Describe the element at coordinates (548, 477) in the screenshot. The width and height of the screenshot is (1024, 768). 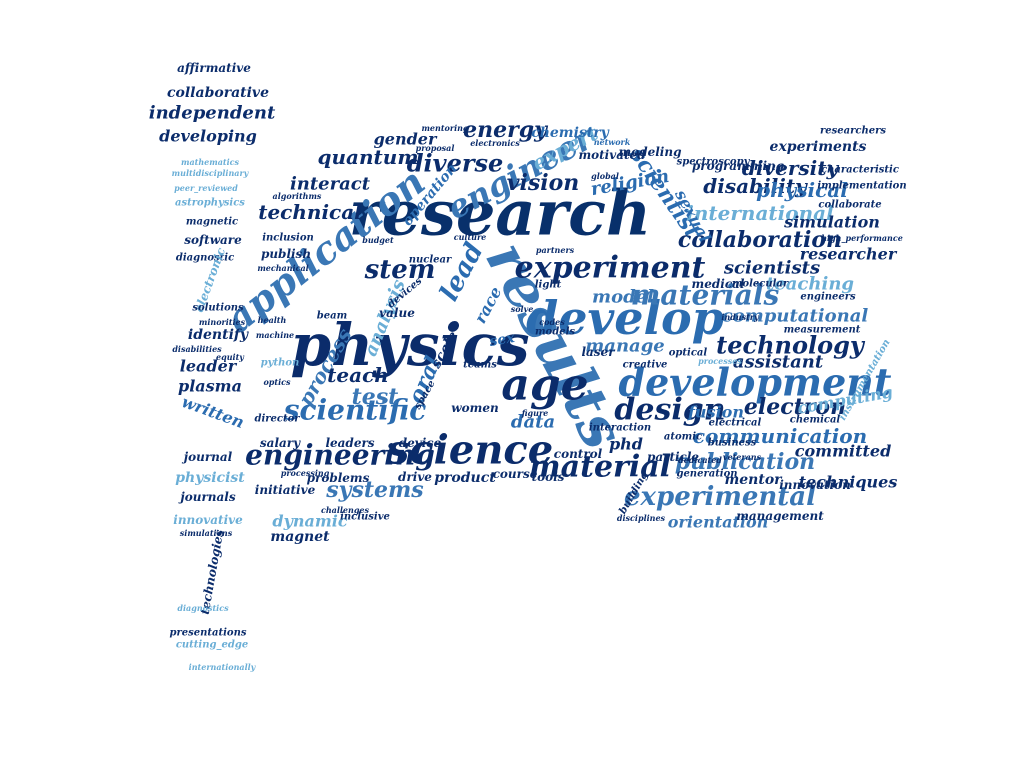
I see `cloud-word-tools: tools` at that location.